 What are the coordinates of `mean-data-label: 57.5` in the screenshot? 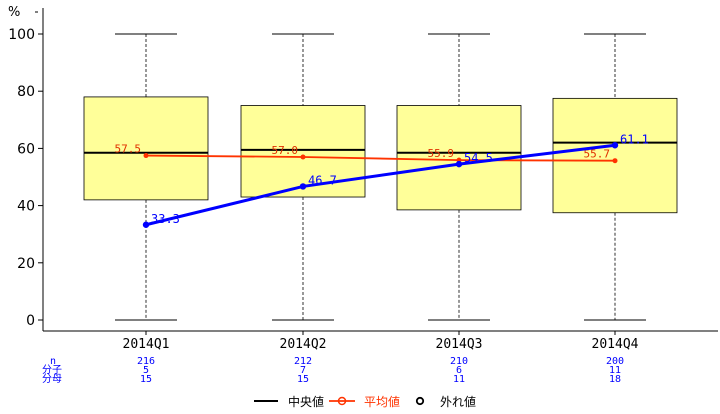 It's located at (128, 149).